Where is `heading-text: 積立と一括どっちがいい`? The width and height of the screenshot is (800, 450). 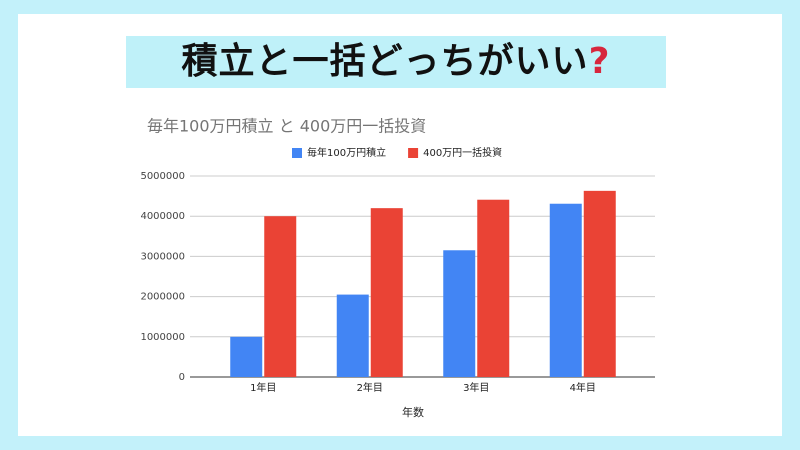
heading-text: 積立と一括どっちがいい is located at coordinates (385, 61).